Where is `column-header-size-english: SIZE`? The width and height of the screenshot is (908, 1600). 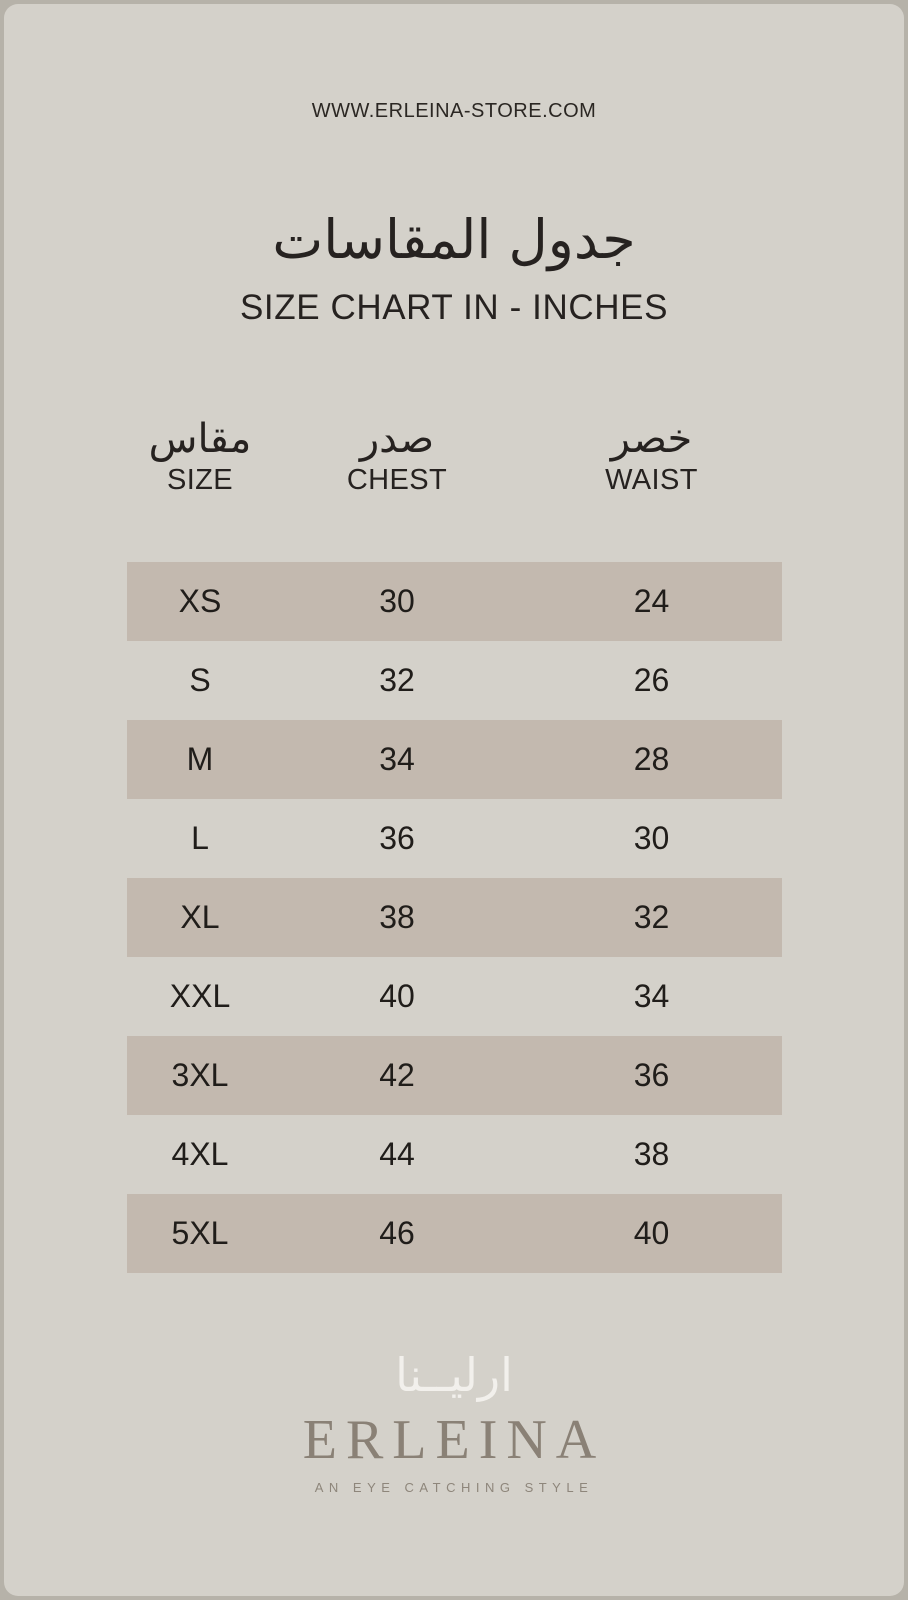
column-header-size-english: SIZE is located at coordinates (200, 480).